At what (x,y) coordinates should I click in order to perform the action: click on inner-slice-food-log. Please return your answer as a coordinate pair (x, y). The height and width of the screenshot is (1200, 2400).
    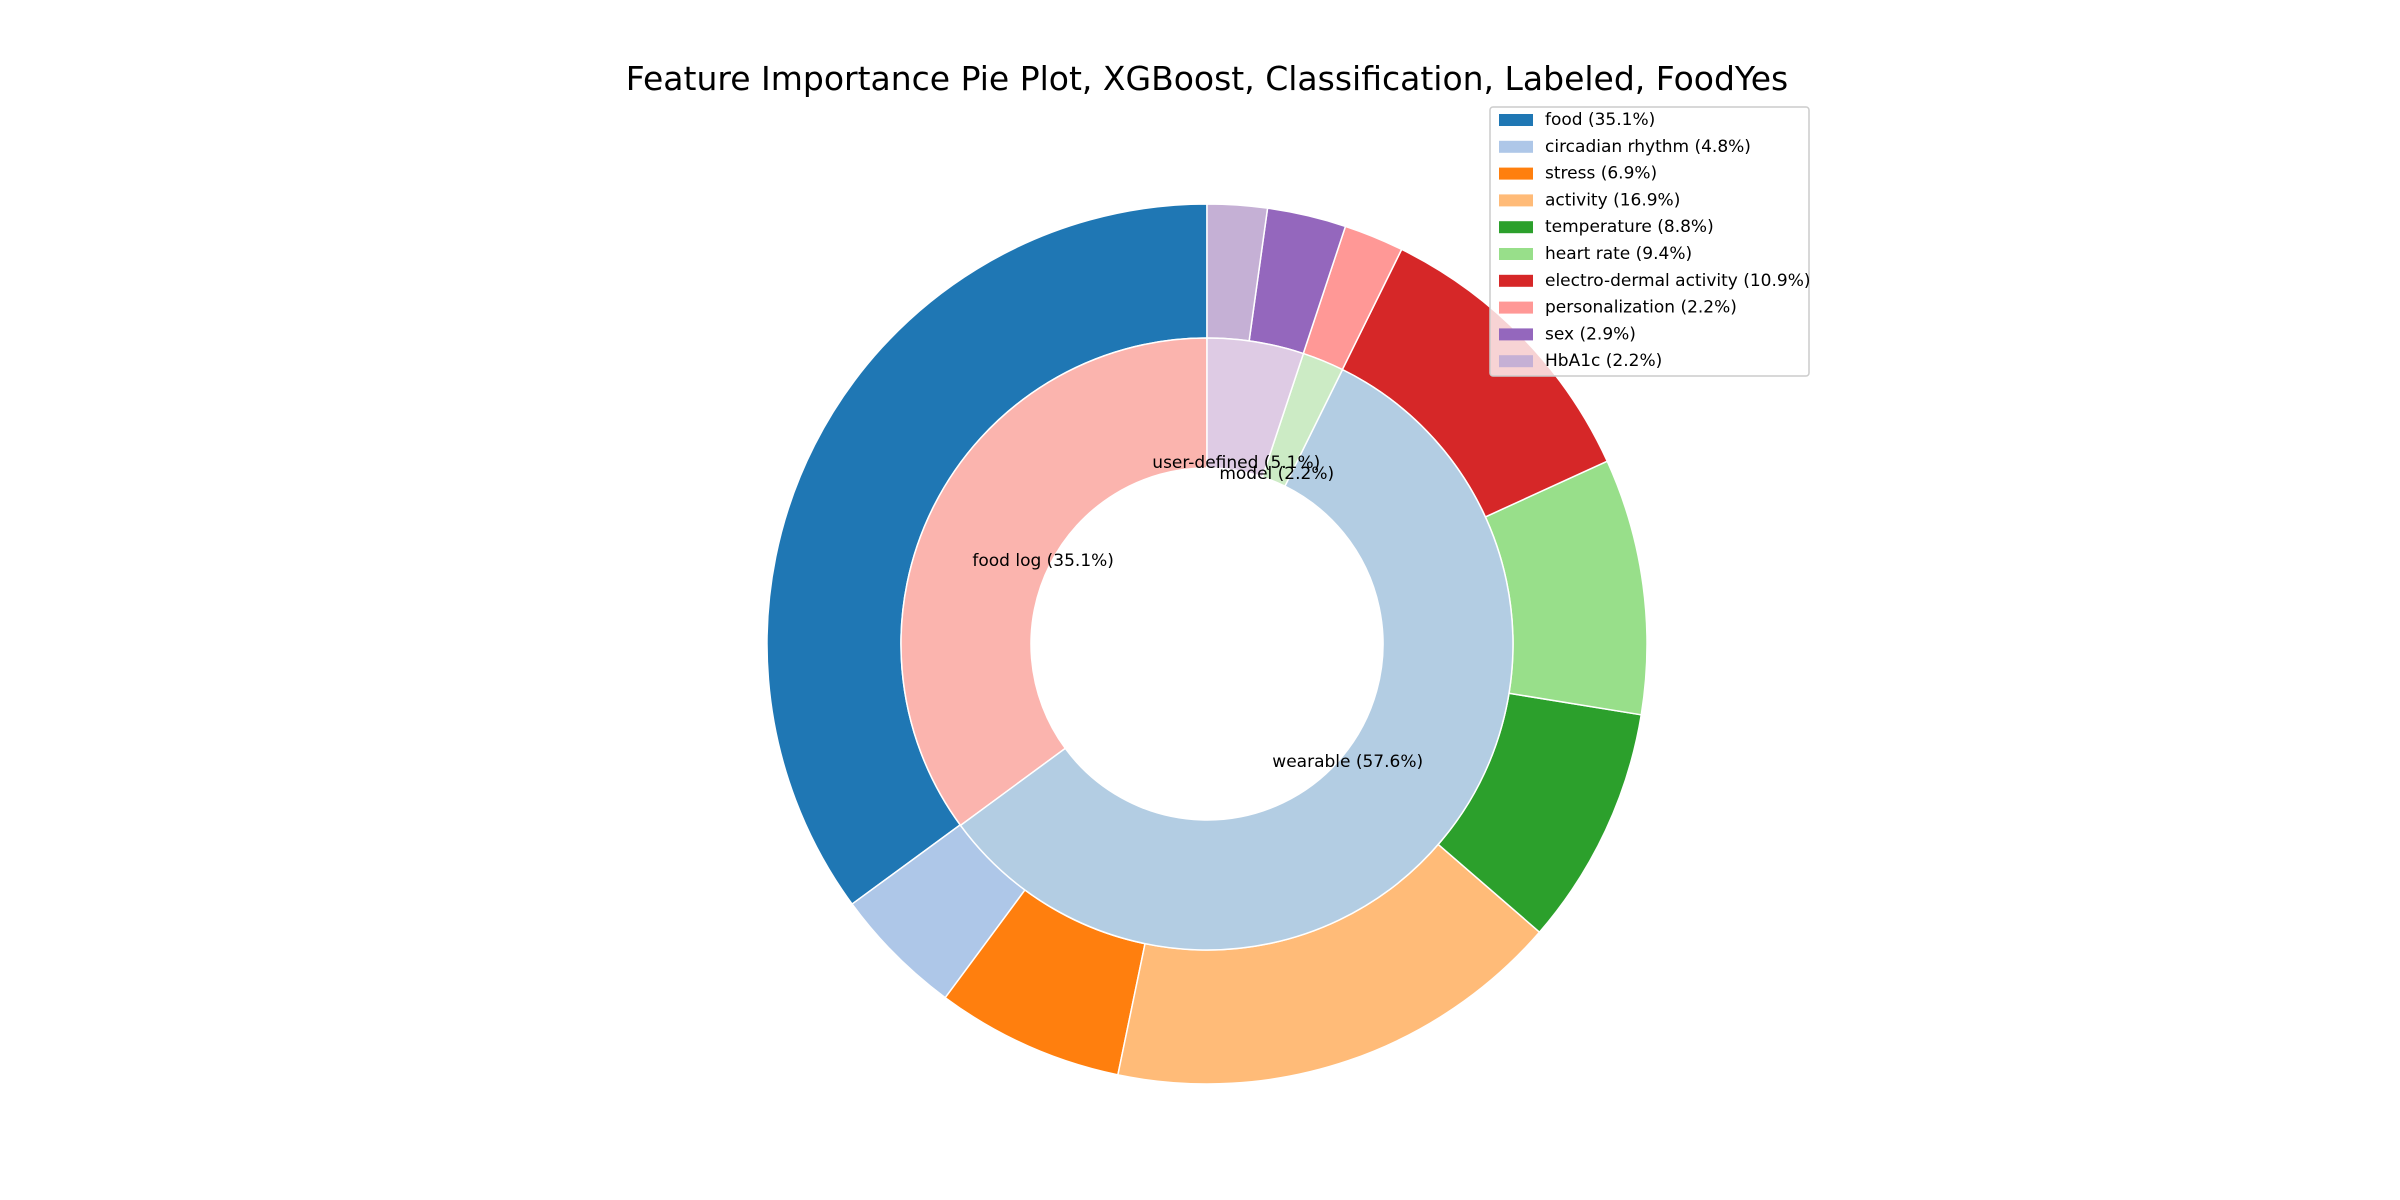
    Looking at the image, I should click on (1054, 582).